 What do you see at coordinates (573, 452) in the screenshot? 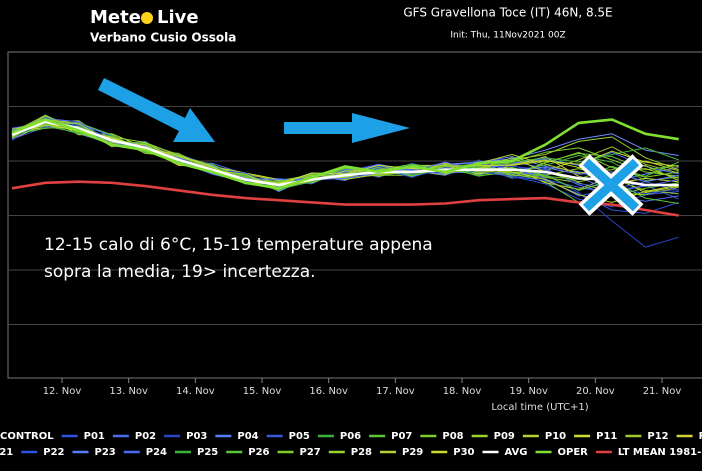
I see `legend-label: OPER` at bounding box center [573, 452].